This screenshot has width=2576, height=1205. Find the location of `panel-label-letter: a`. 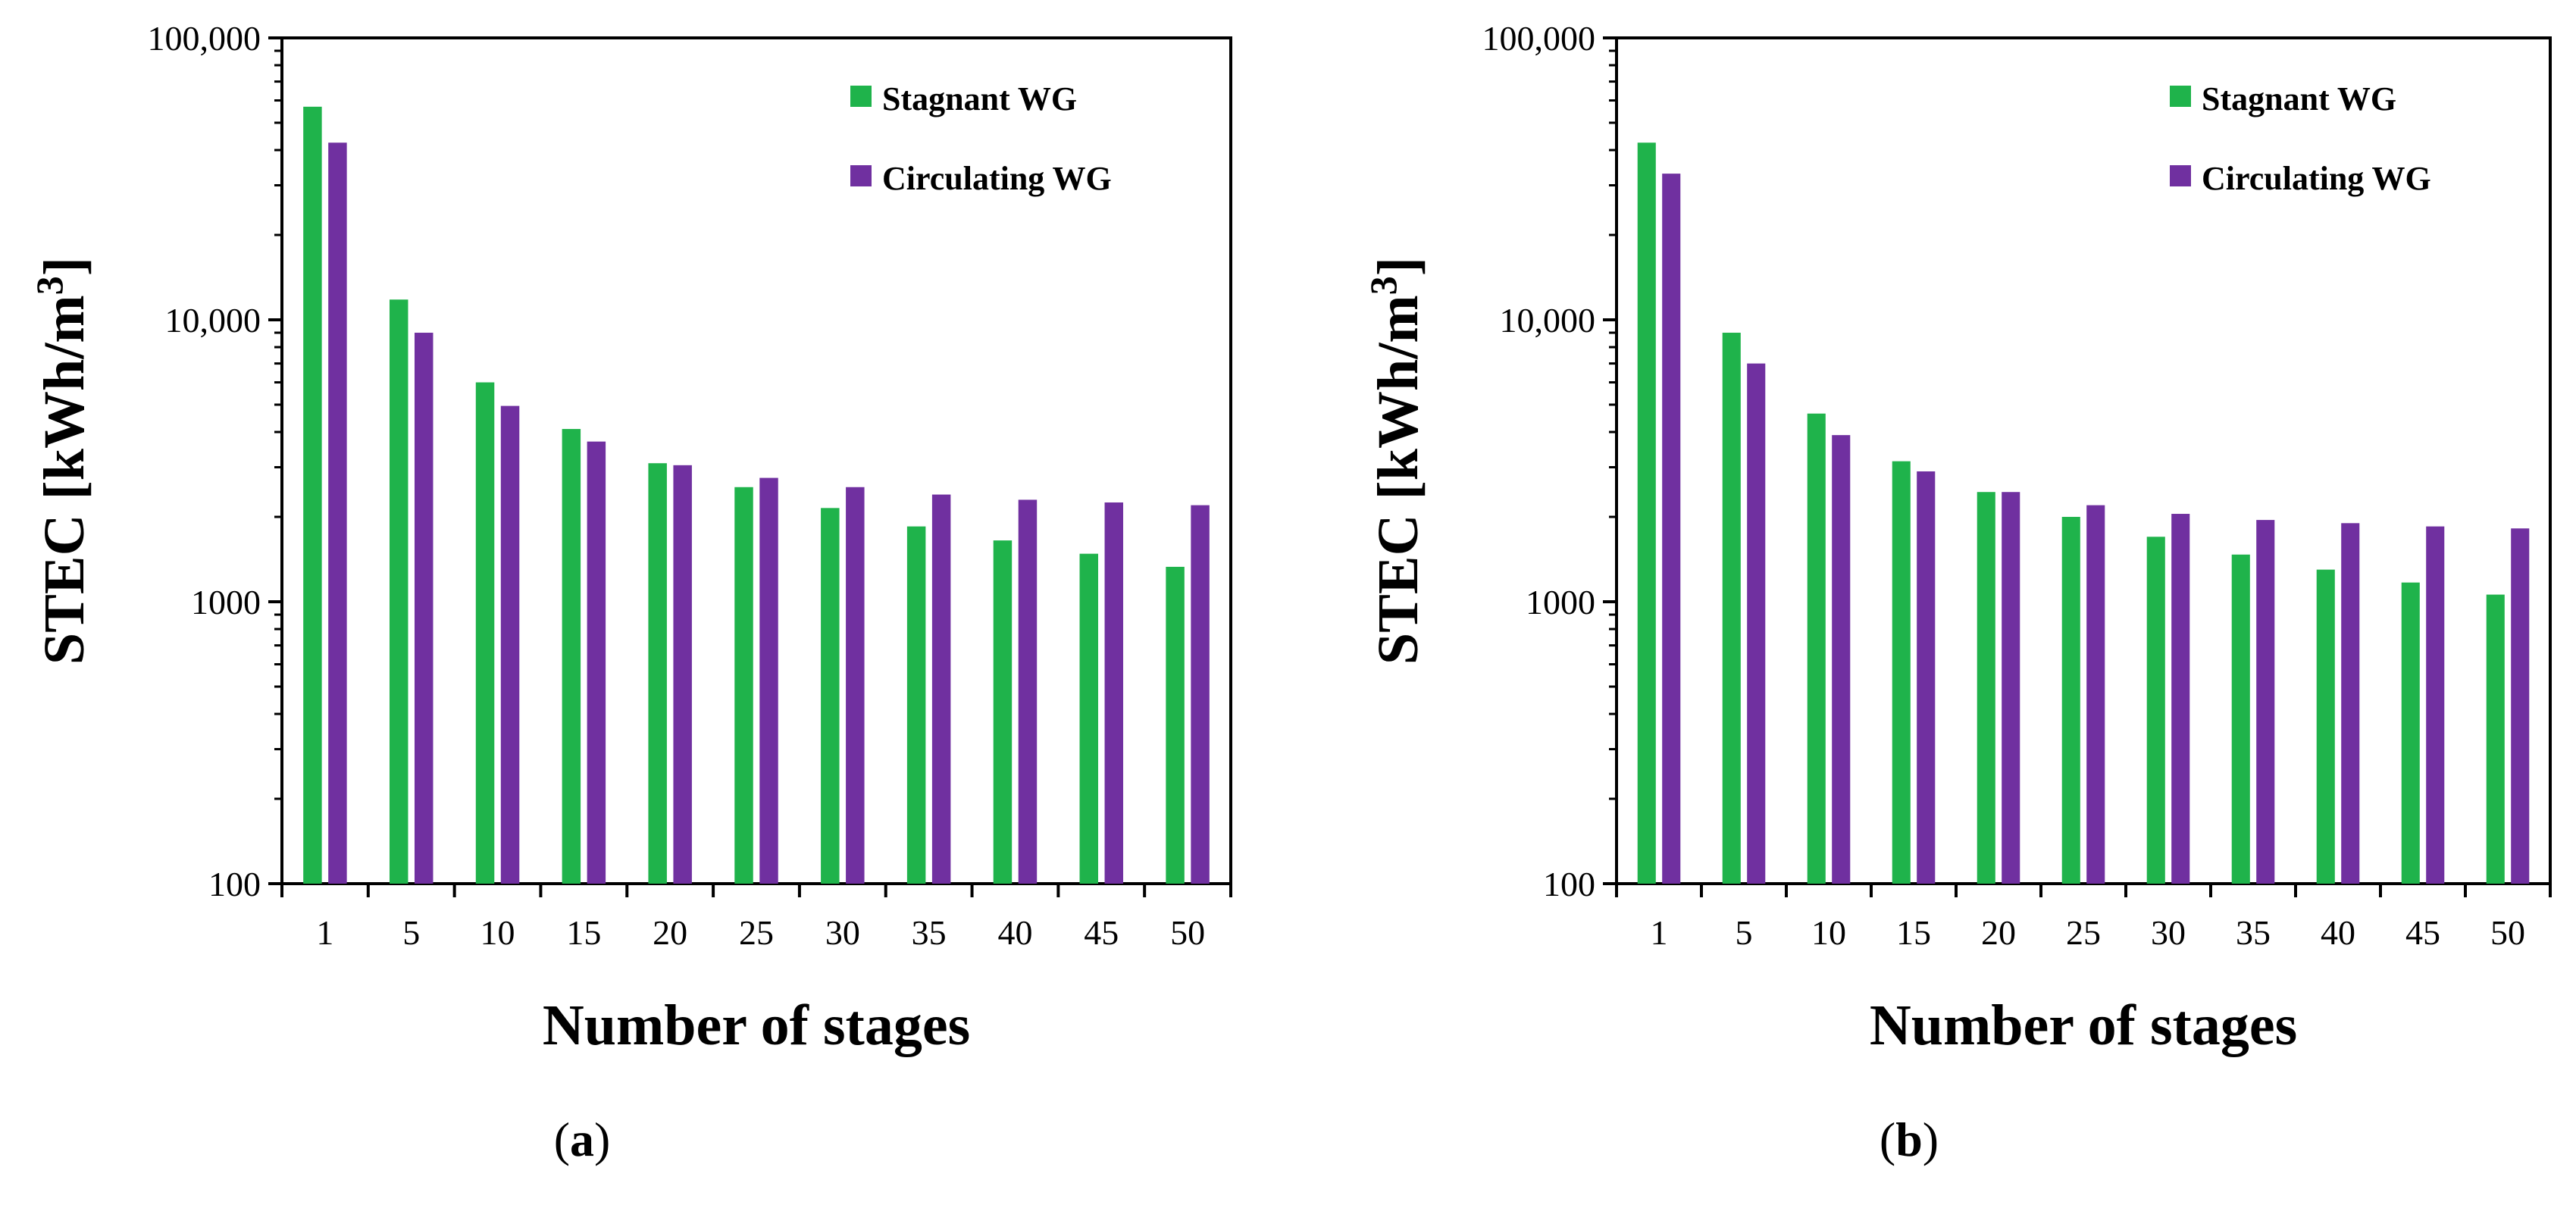

panel-label-letter: a is located at coordinates (582, 1139).